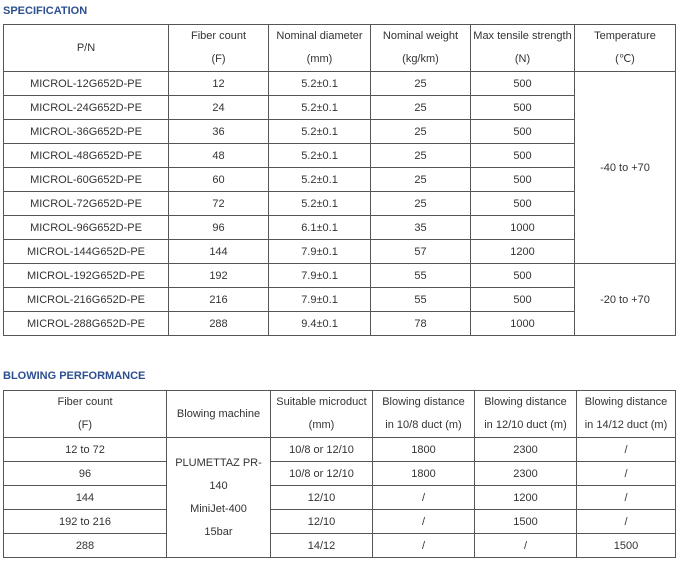 This screenshot has height=566, width=680. I want to click on table-cell: MICROL-24G652D-PE, so click(86, 107).